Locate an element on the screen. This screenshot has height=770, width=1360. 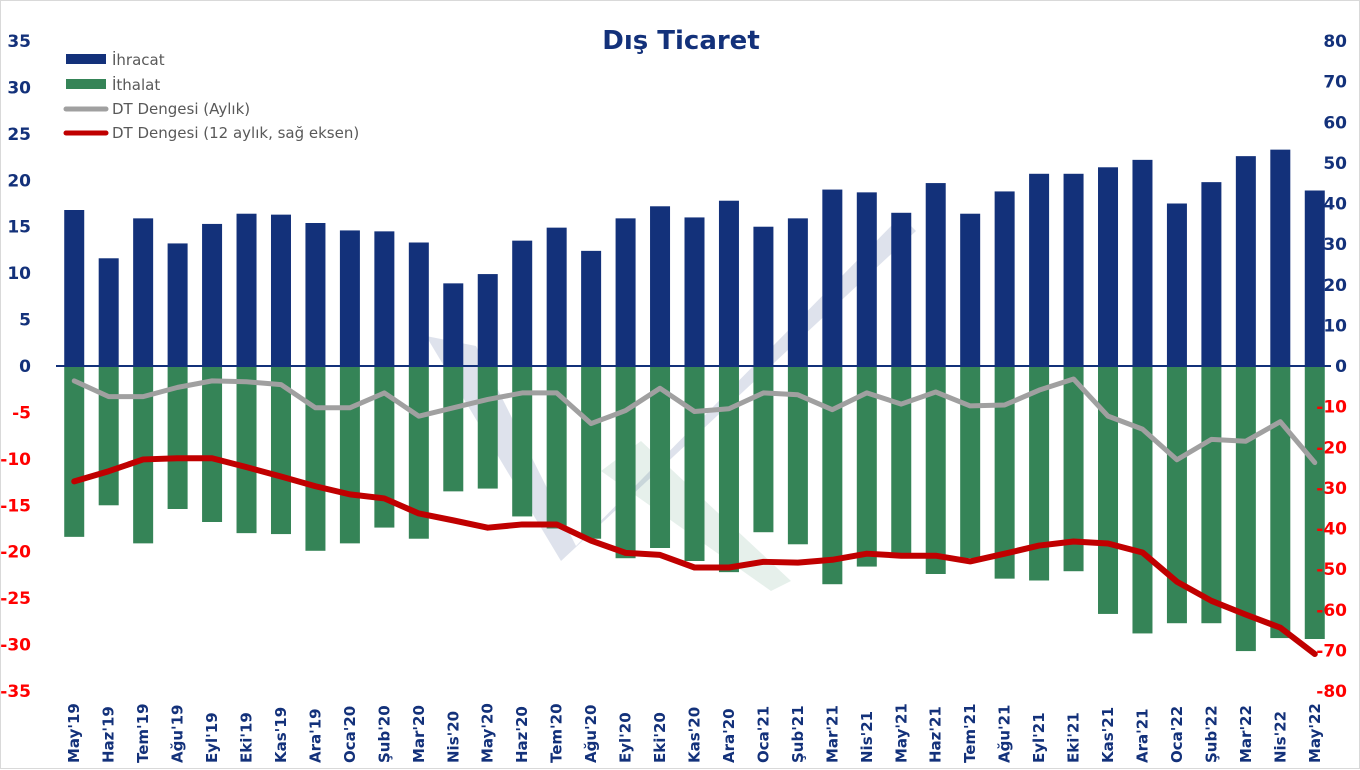
x-axis-label: Ağu'21 is located at coordinates (1005, 734).